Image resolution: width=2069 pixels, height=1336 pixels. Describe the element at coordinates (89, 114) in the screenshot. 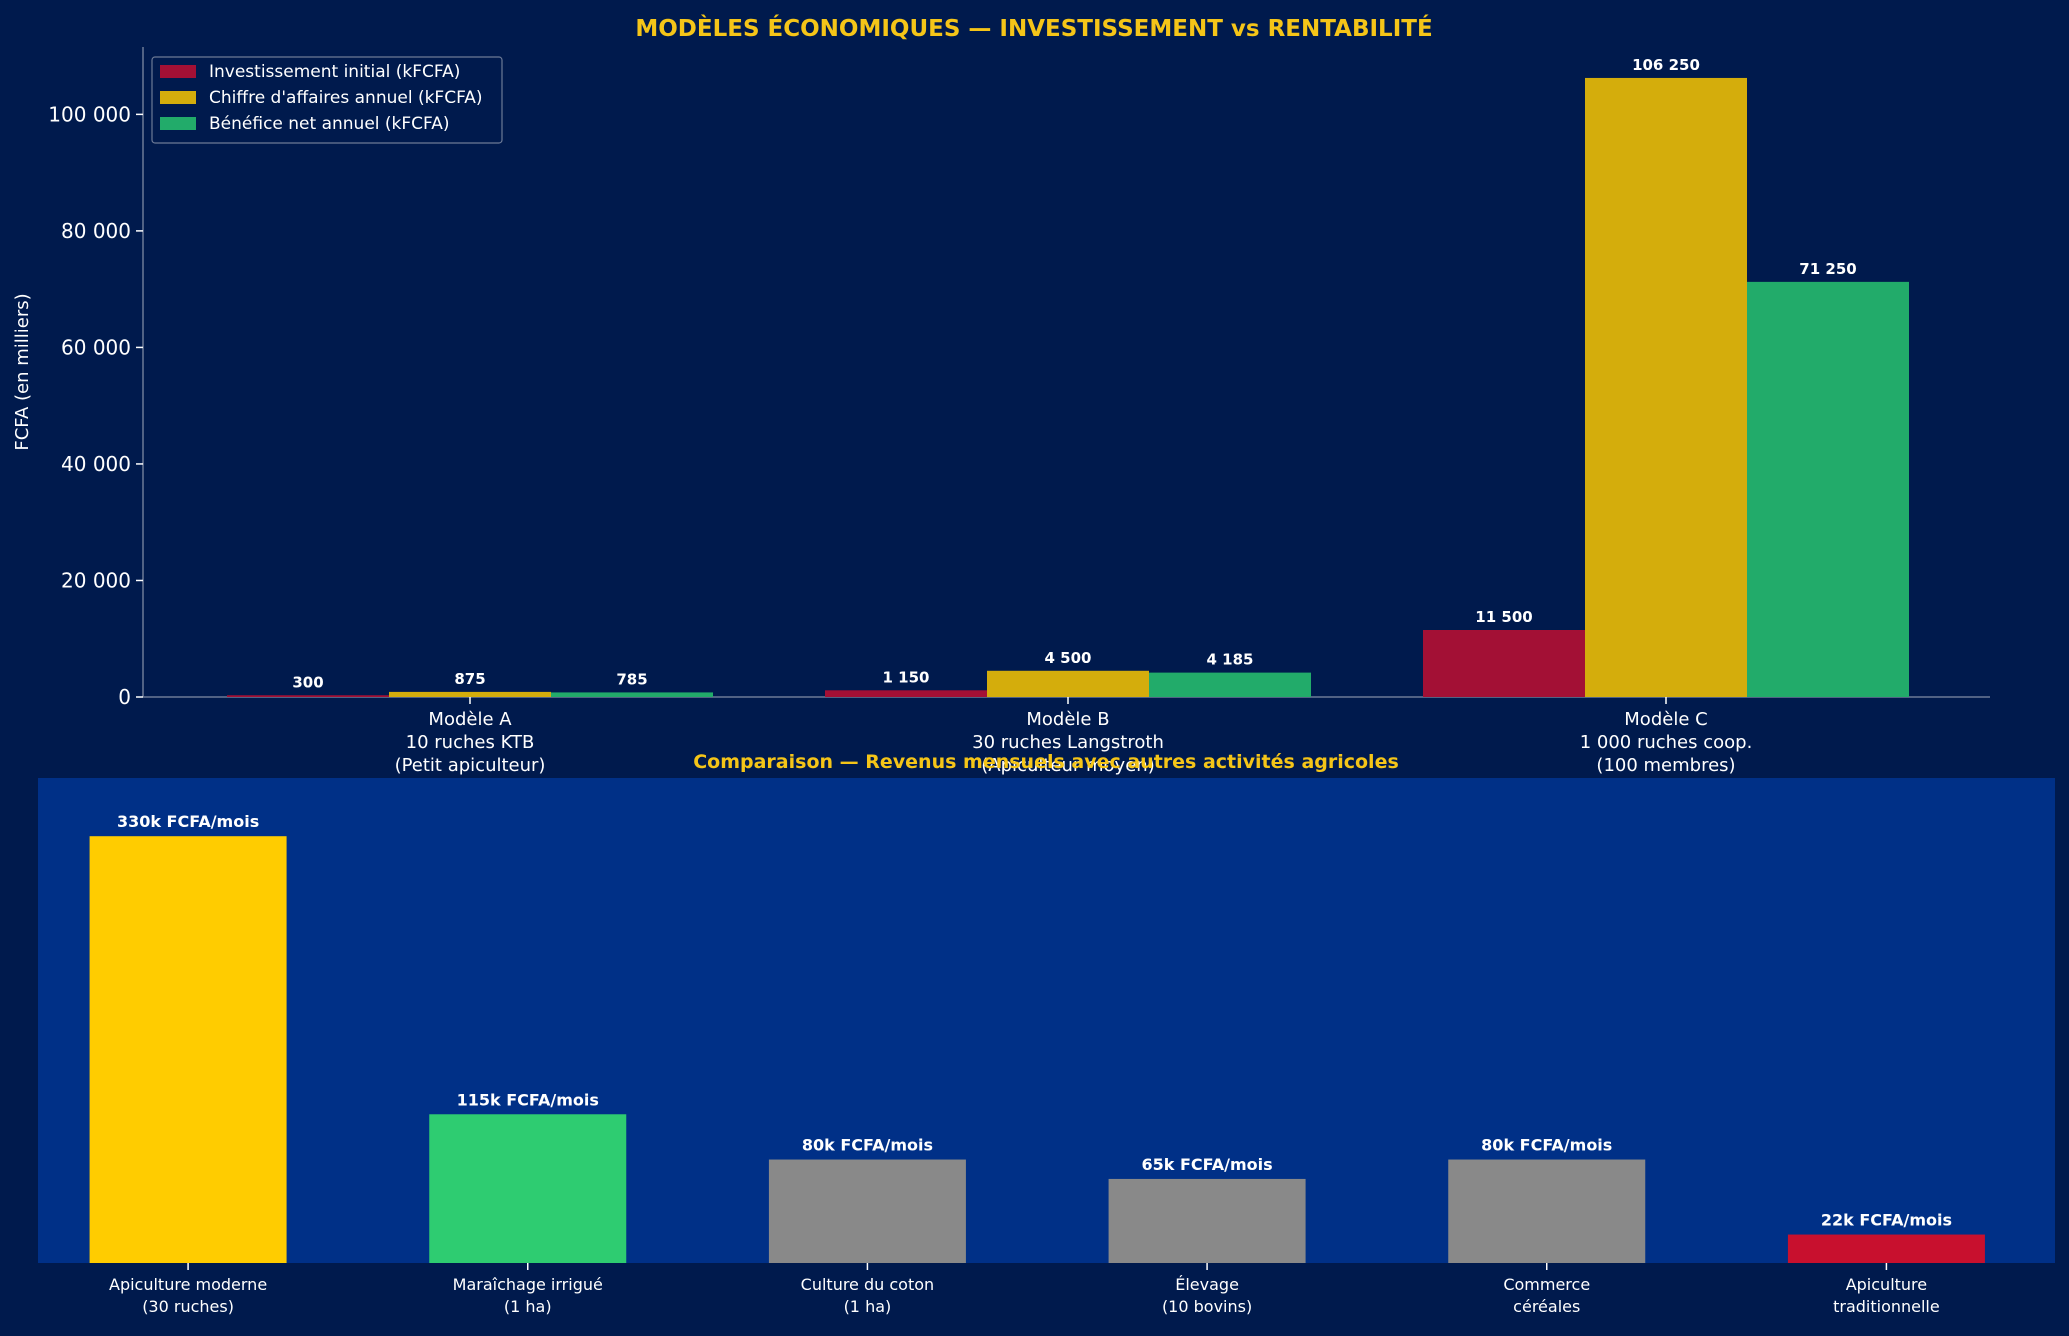

I see `y-tick-label: 100 000` at that location.